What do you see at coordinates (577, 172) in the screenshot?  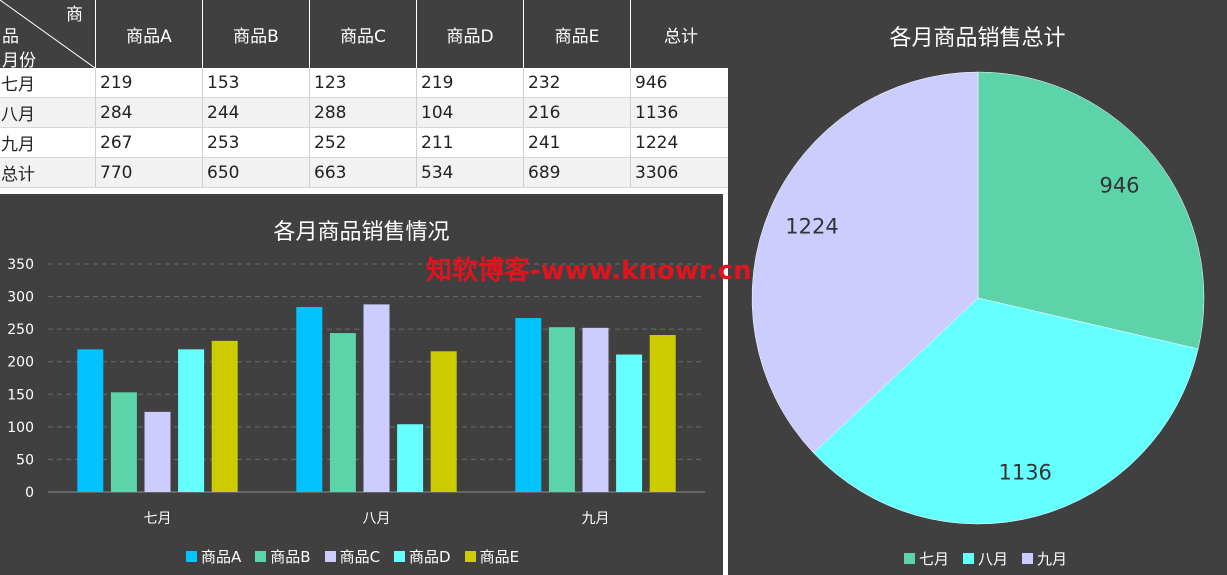 I see `table-cell: 689` at bounding box center [577, 172].